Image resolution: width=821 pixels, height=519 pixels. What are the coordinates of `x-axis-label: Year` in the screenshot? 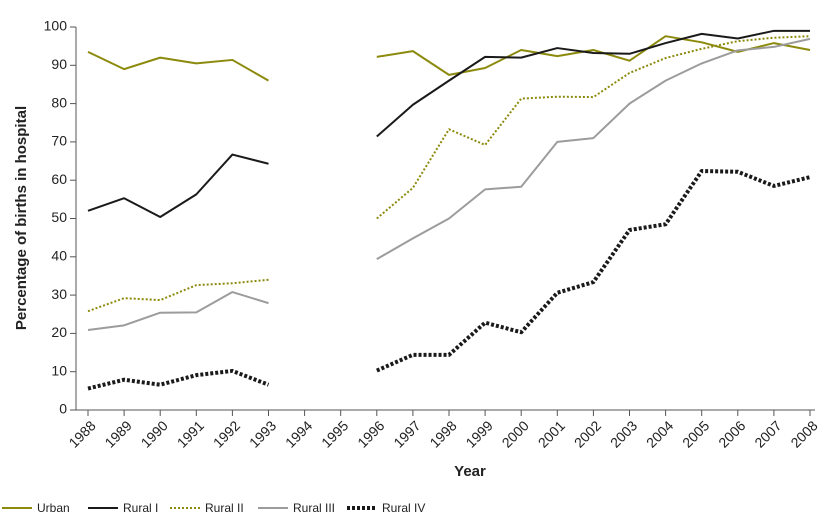 It's located at (470, 471).